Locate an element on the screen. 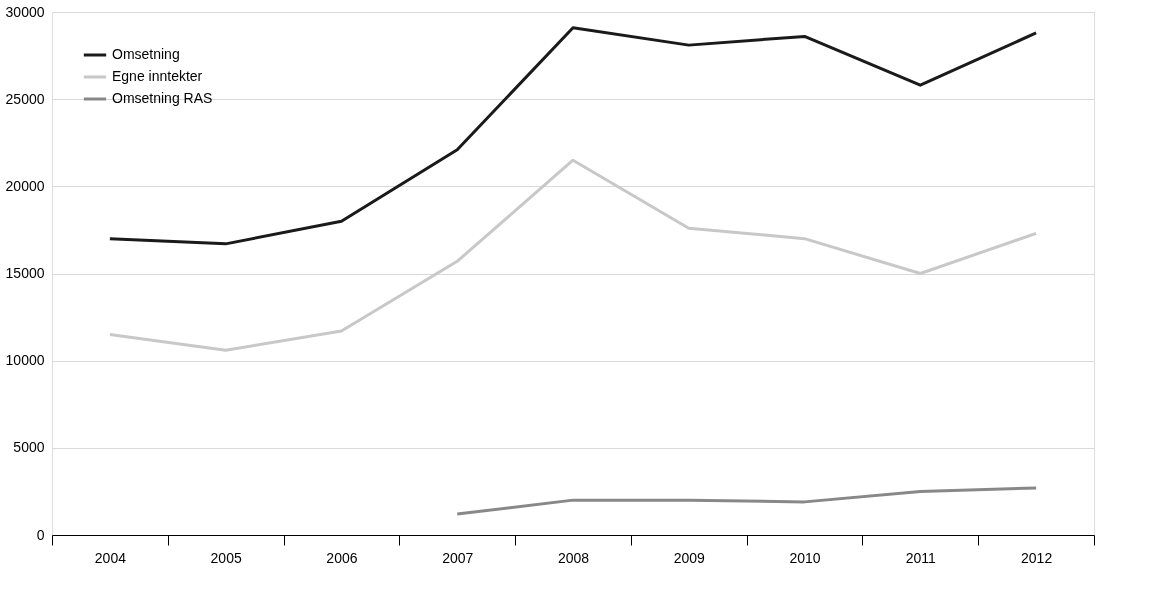 The height and width of the screenshot is (591, 1149). x-tick-label: 2009 is located at coordinates (689, 557).